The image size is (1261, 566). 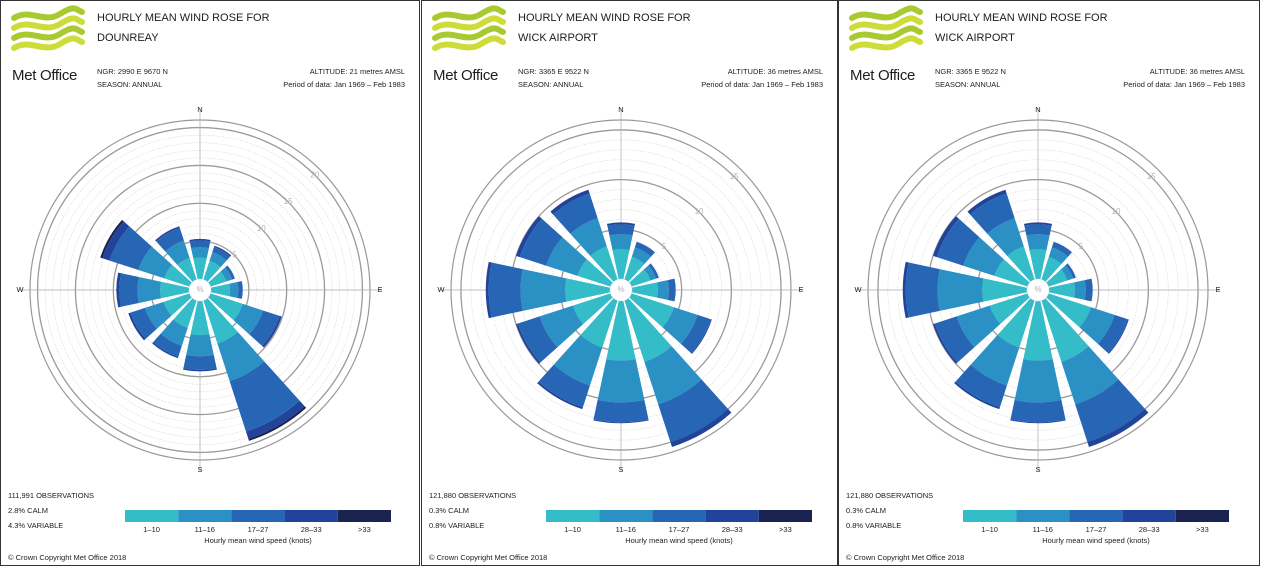 I want to click on period: Period of data: Jan 1969 – Feb 1983, so click(x=1184, y=84).